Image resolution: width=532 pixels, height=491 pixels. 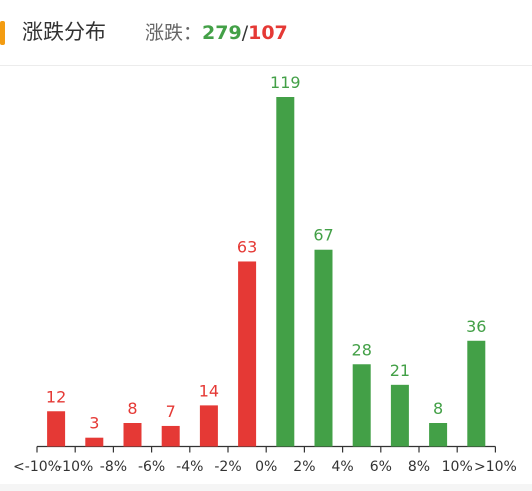 I want to click on x-tick-label: 6%, so click(x=381, y=467).